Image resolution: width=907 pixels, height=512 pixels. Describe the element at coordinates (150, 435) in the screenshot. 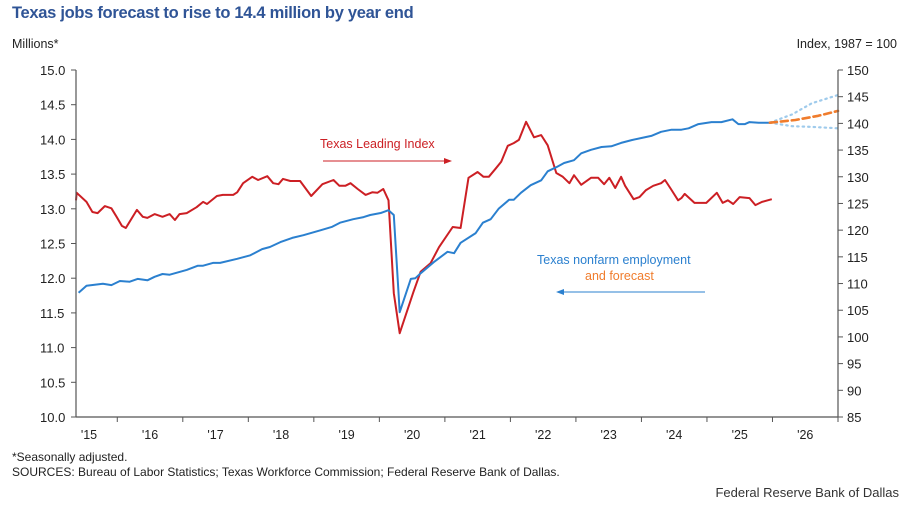

I see `x-tick-label: '16` at that location.